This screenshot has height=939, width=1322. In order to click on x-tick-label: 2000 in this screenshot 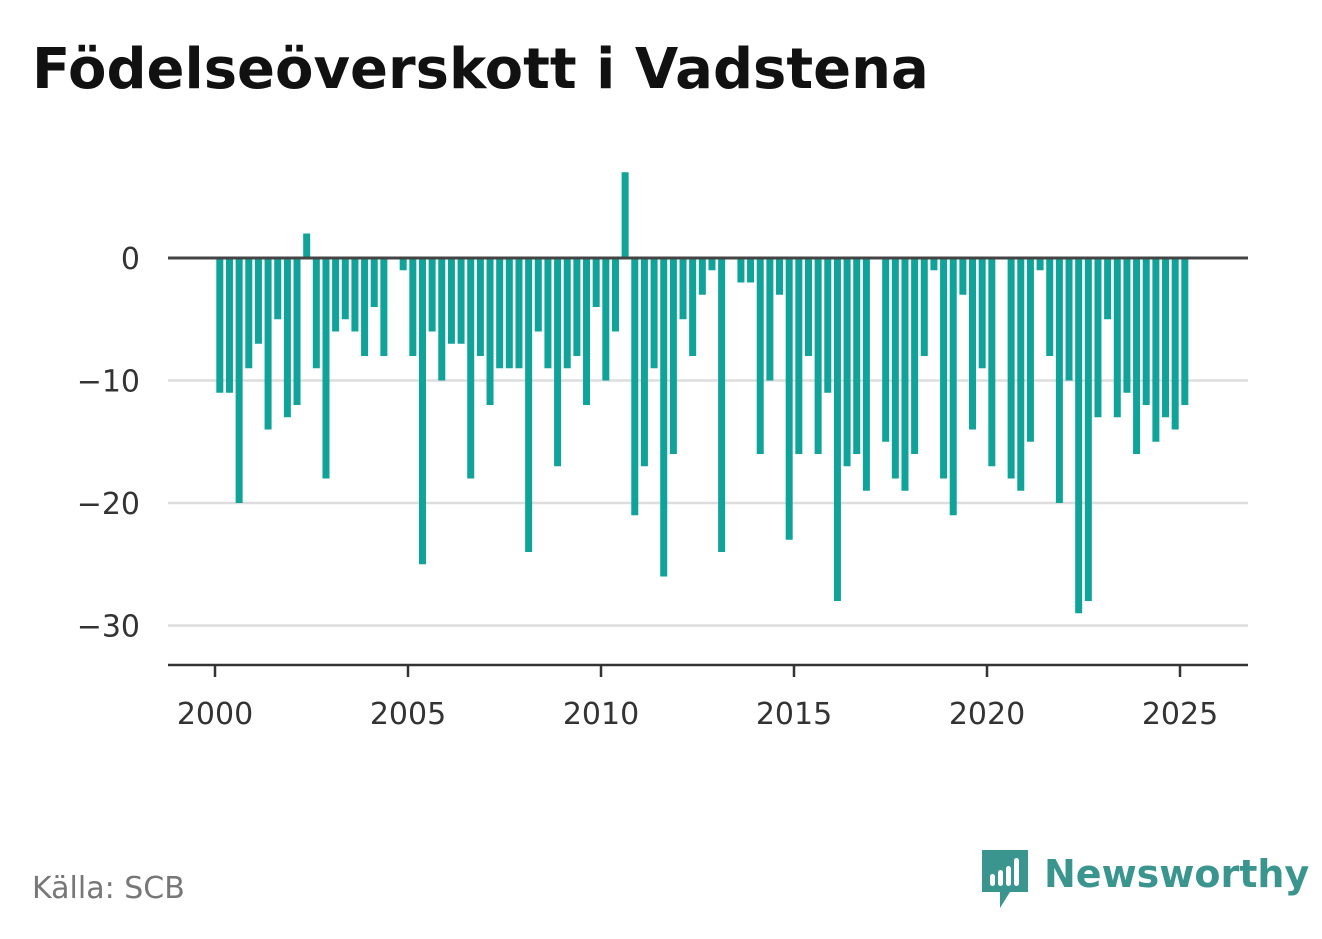, I will do `click(215, 714)`.